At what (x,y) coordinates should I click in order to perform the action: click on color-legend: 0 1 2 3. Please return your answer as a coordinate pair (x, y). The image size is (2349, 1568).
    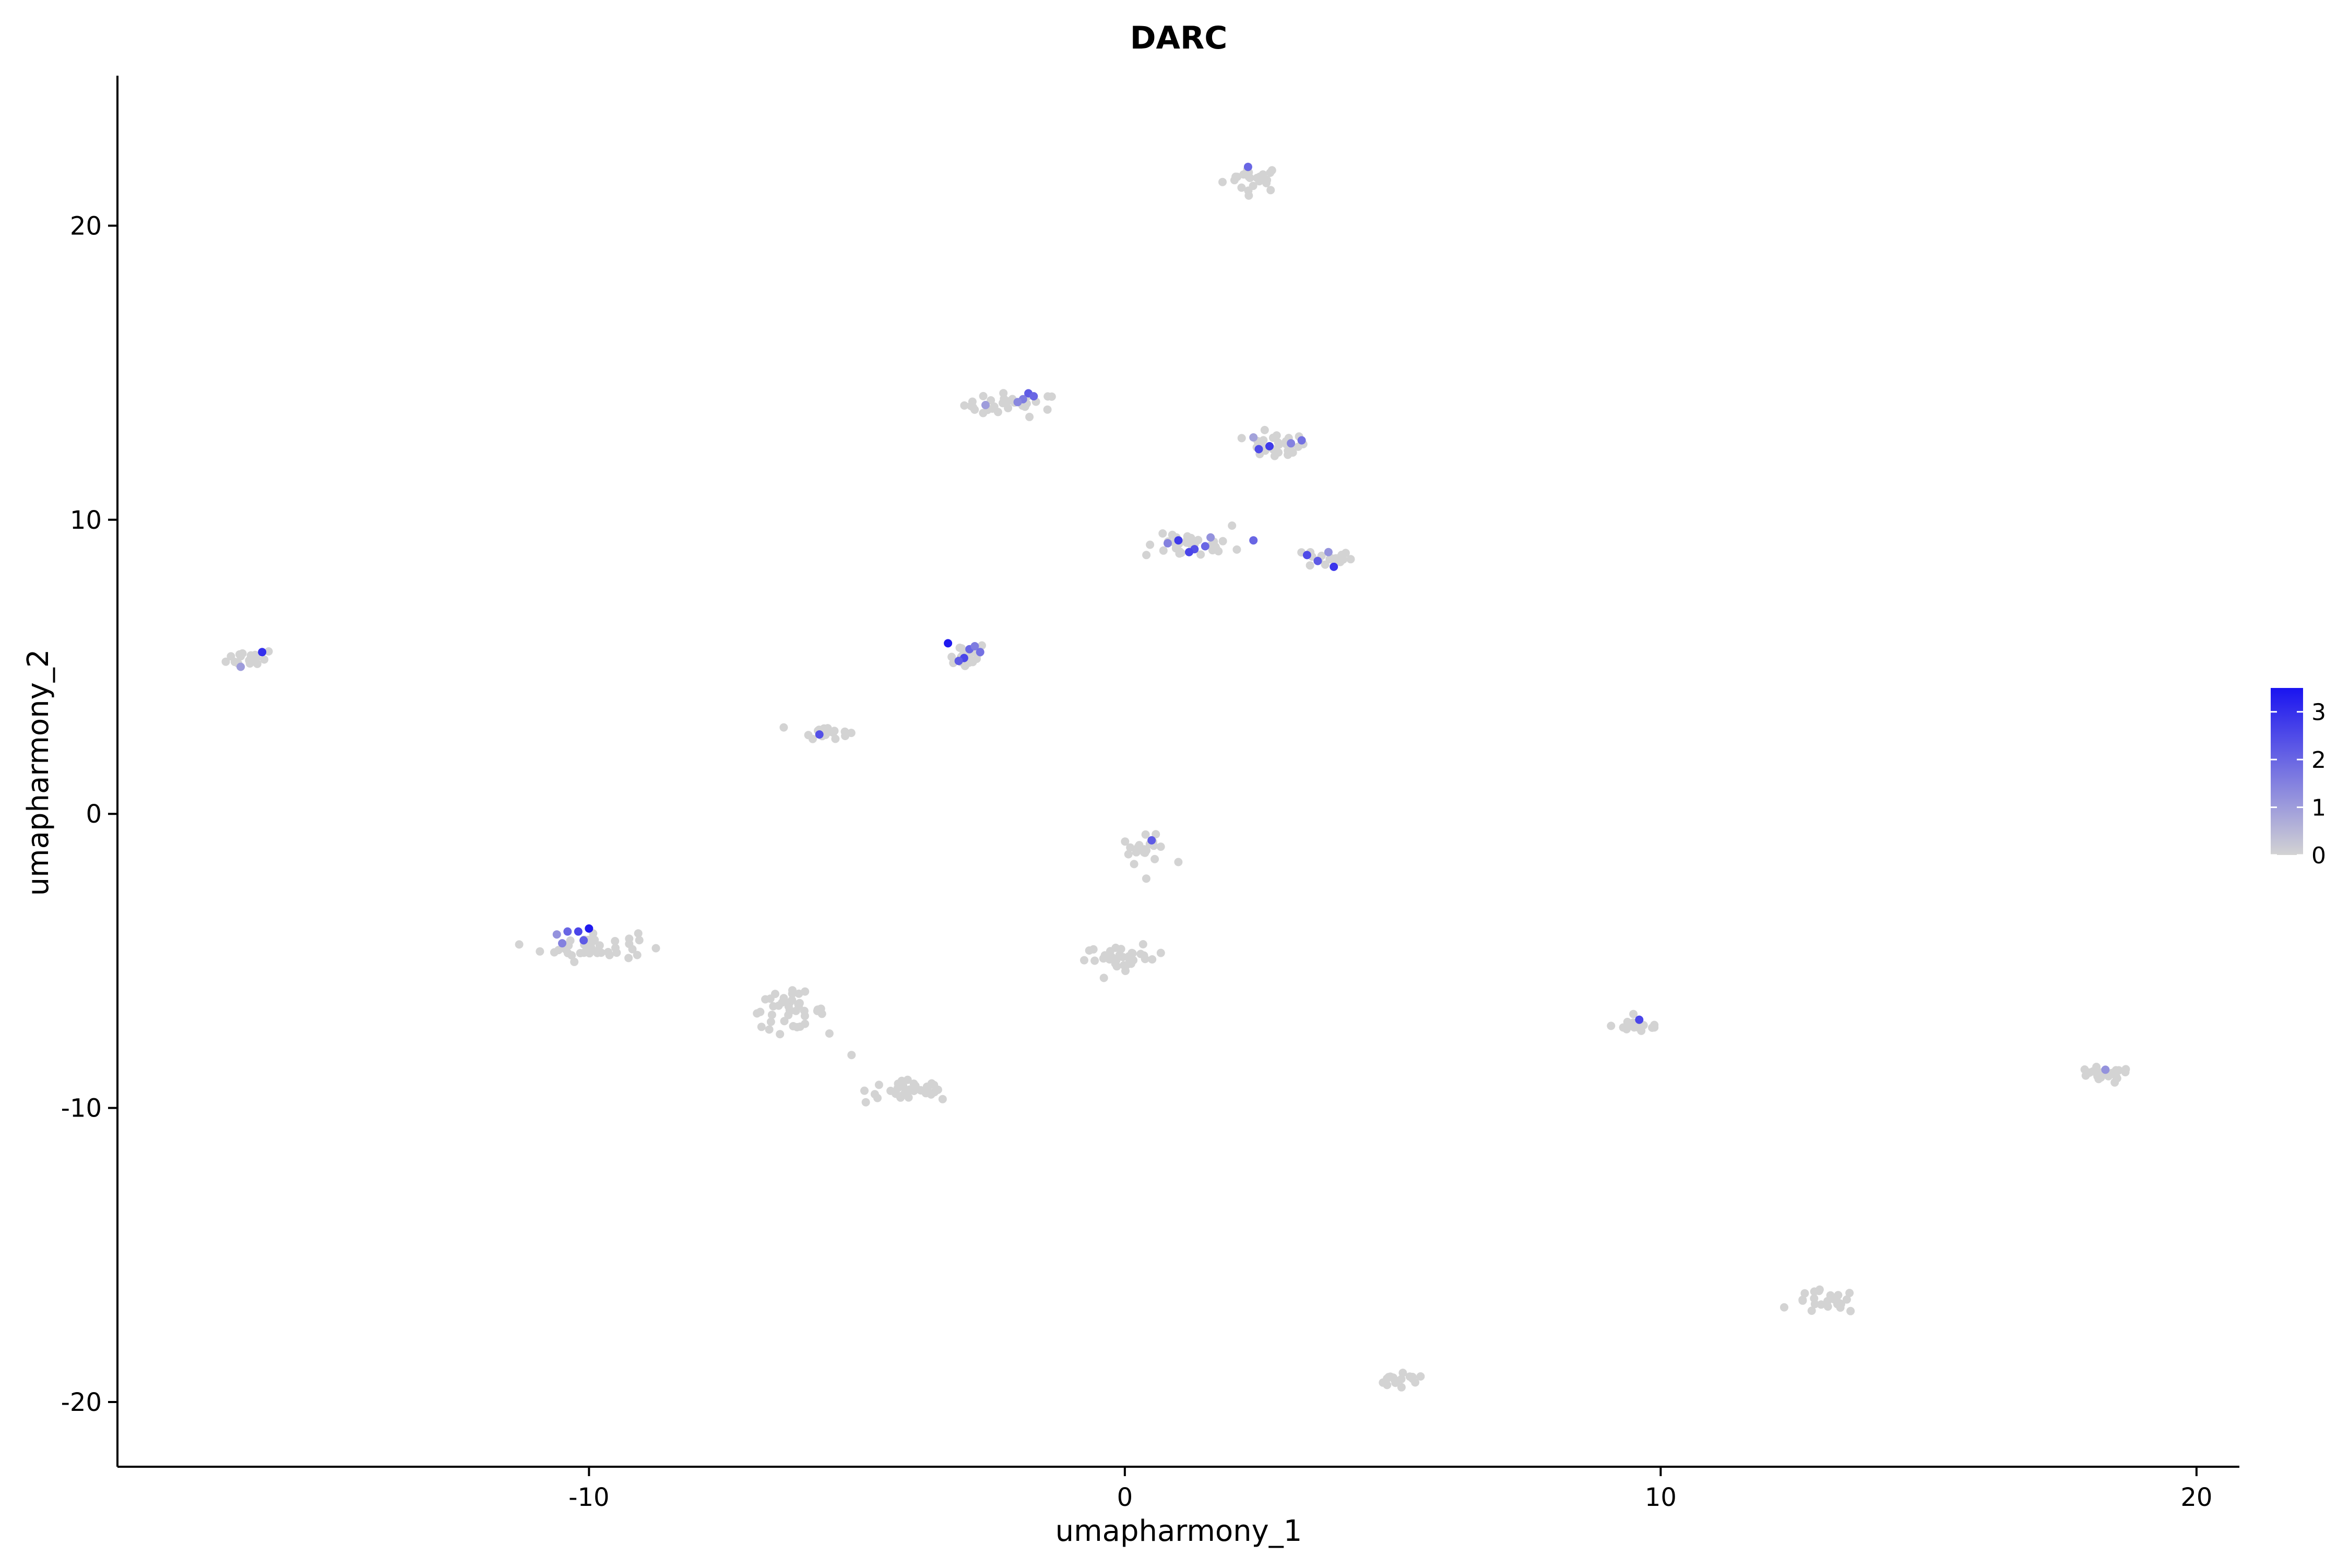
    Looking at the image, I should click on (2298, 778).